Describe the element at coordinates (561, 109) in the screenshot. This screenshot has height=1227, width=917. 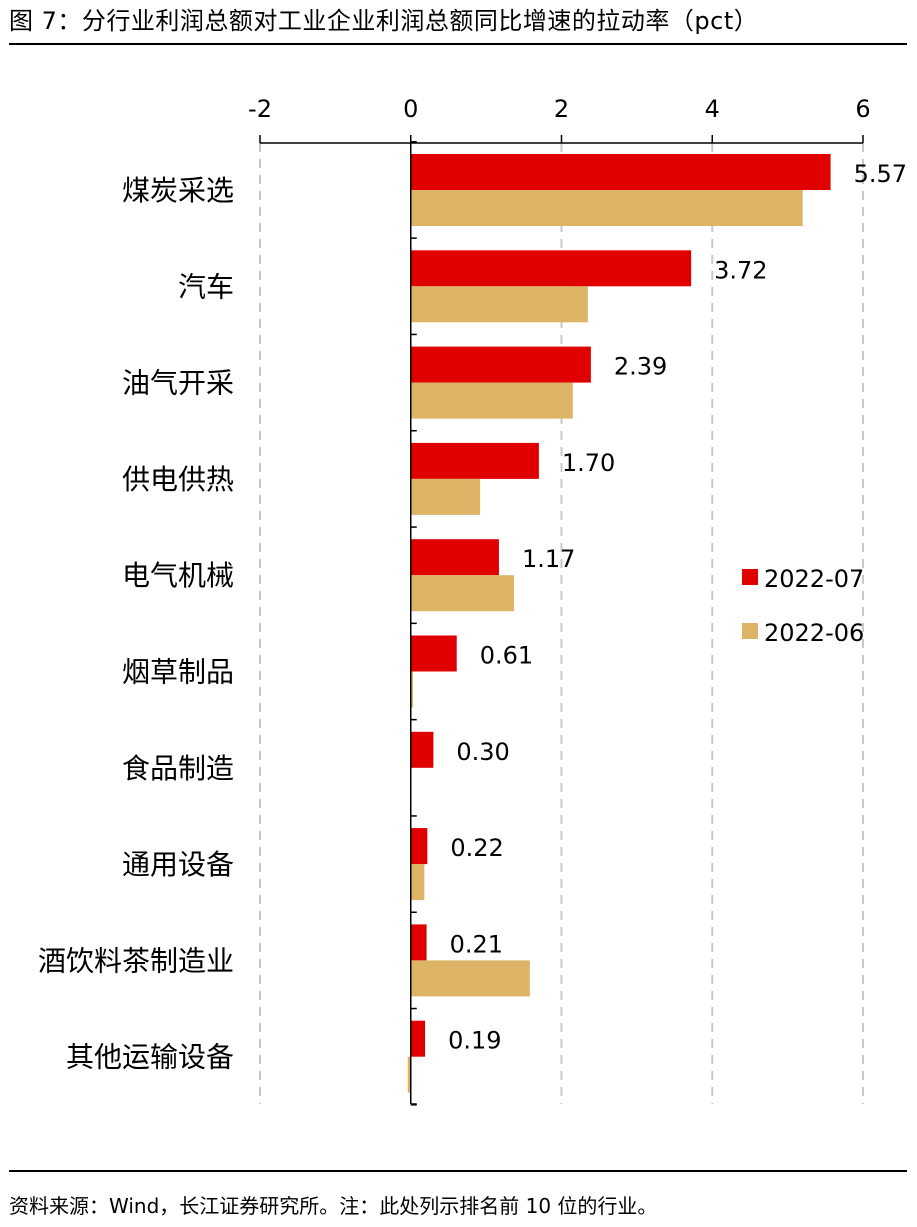
I see `x-tick-label: 2` at that location.